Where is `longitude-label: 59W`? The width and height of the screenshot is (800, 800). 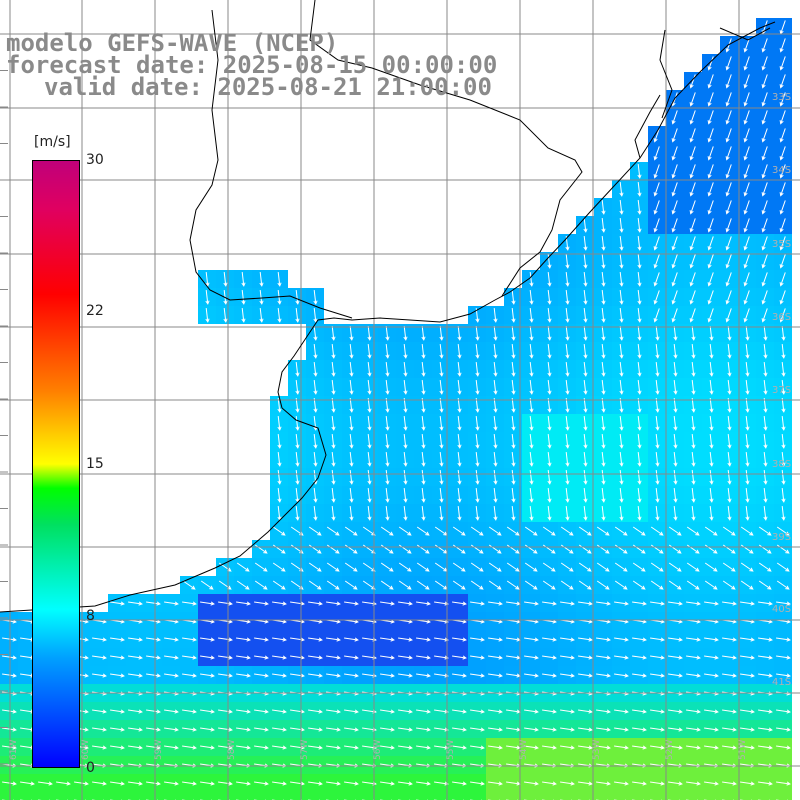 longitude-label: 59W is located at coordinates (159, 750).